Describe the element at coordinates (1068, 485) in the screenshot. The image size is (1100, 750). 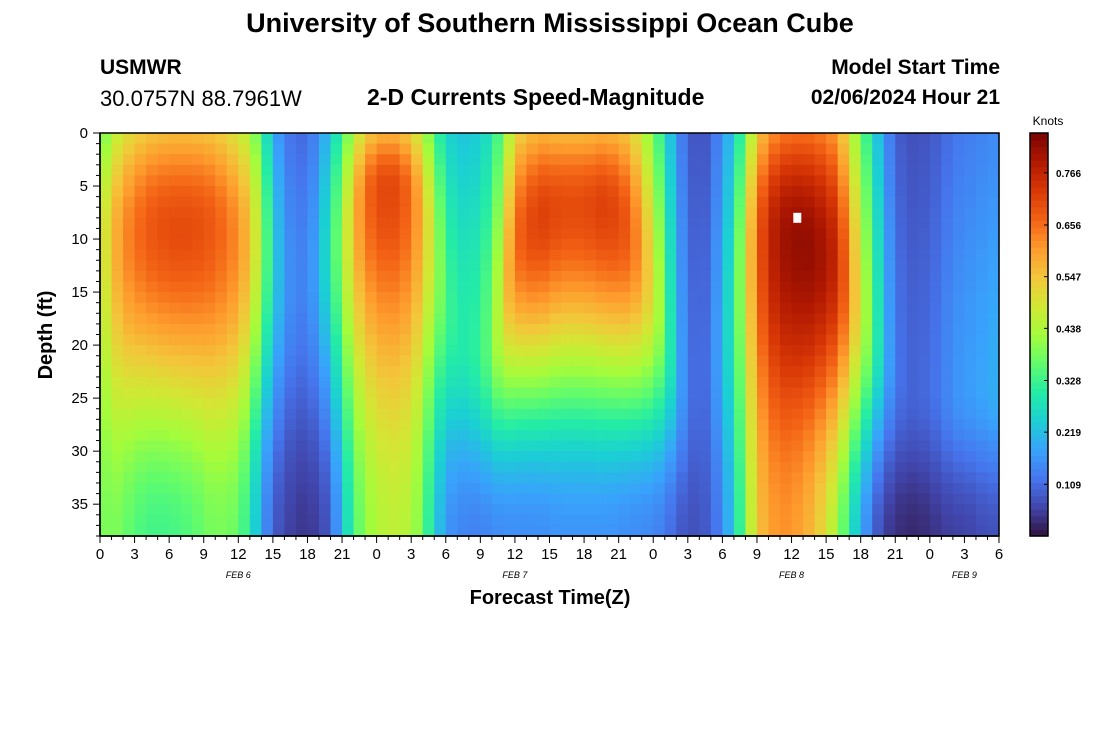
I see `colorbar-tick-label: 0.109` at that location.